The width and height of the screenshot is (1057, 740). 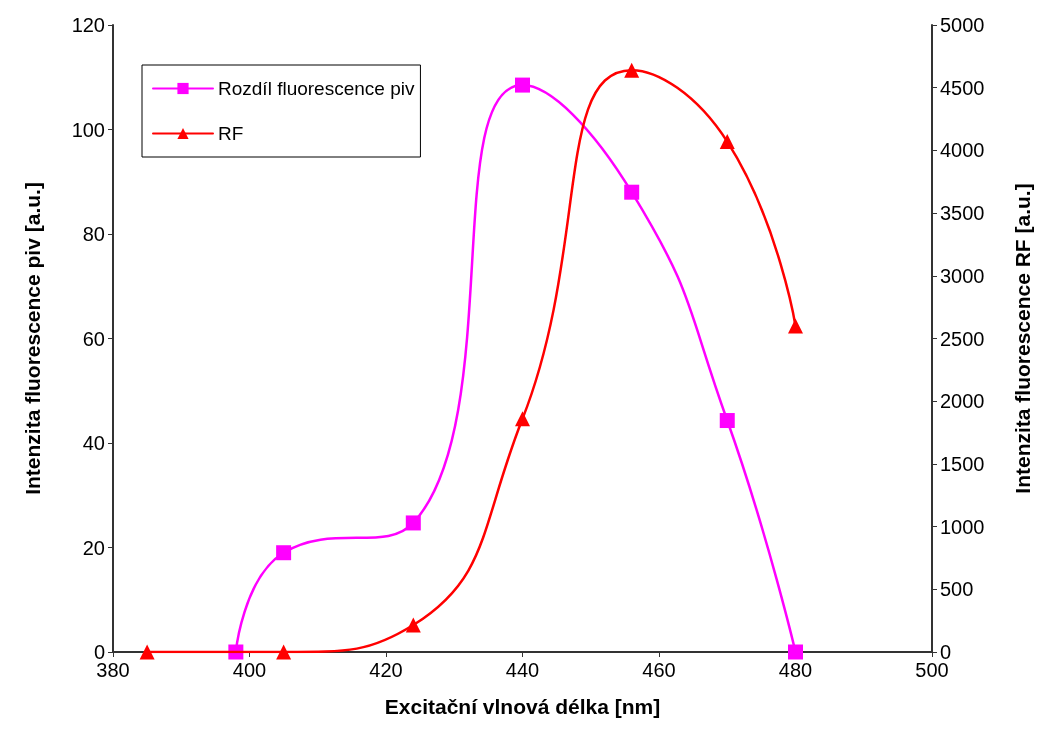 What do you see at coordinates (962, 526) in the screenshot?
I see `y2-tick-label: 1000` at bounding box center [962, 526].